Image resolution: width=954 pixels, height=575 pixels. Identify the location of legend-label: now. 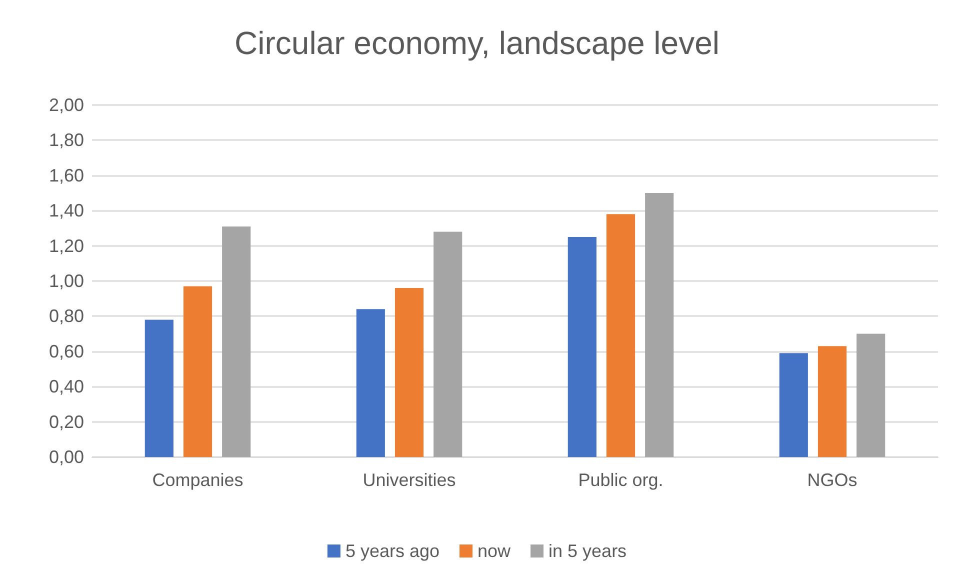
(495, 551).